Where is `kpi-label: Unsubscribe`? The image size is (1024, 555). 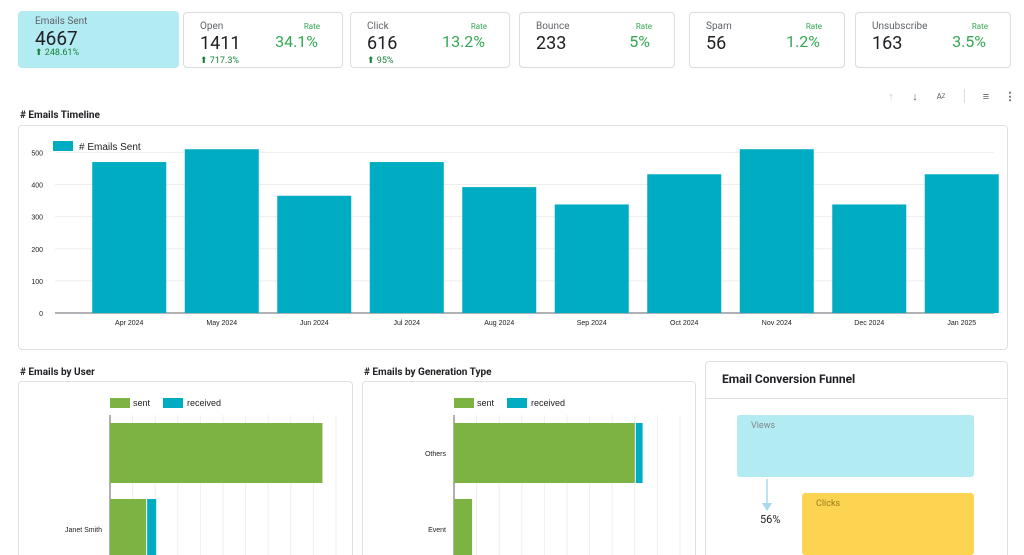
kpi-label: Unsubscribe is located at coordinates (900, 26).